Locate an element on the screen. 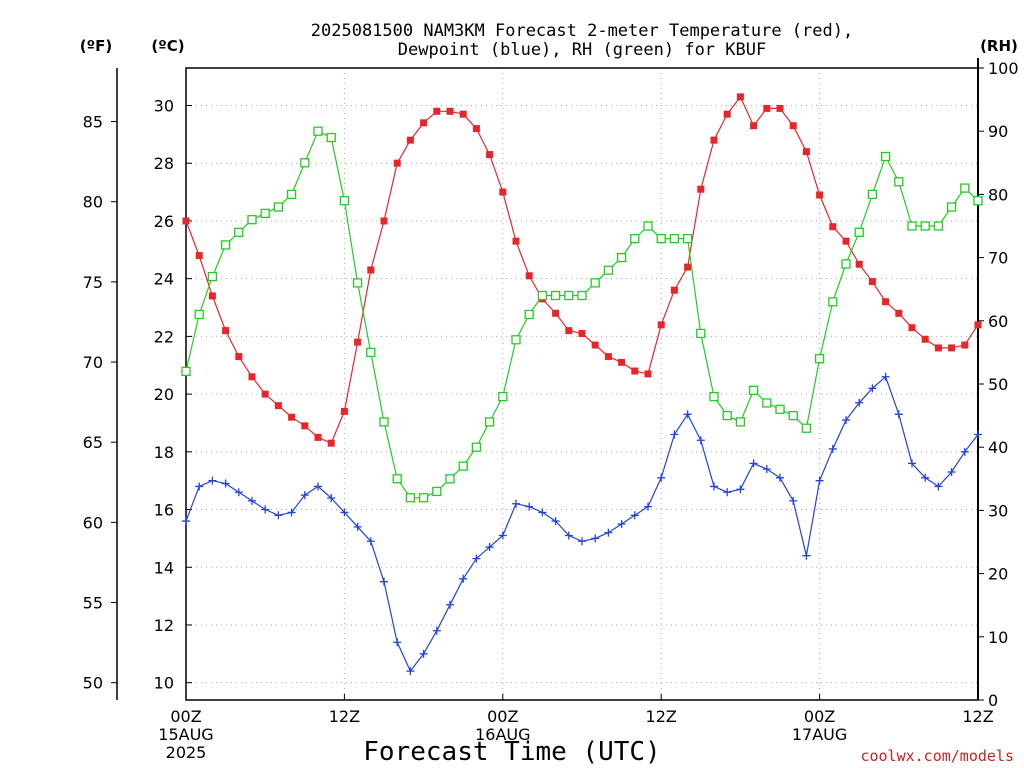 This screenshot has height=768, width=1024. celsius-tick-label: 30 is located at coordinates (164, 106).